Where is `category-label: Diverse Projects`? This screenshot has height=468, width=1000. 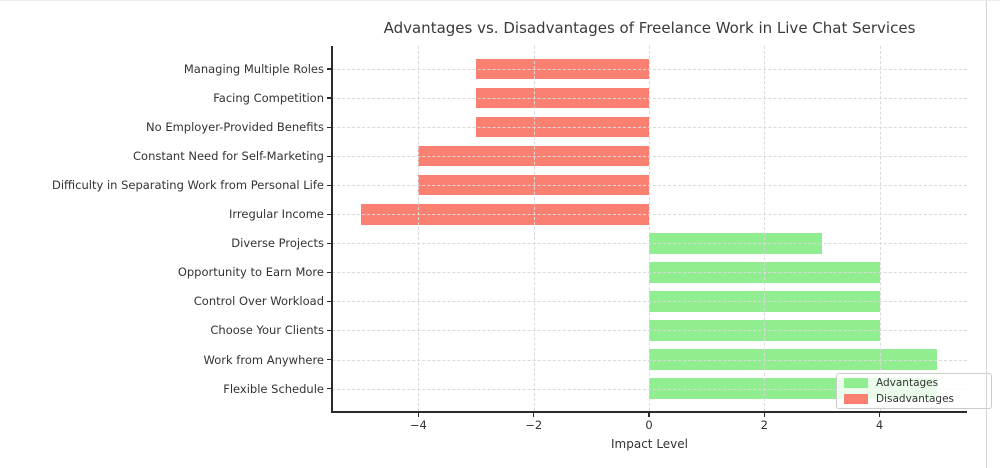
category-label: Diverse Projects is located at coordinates (277, 243).